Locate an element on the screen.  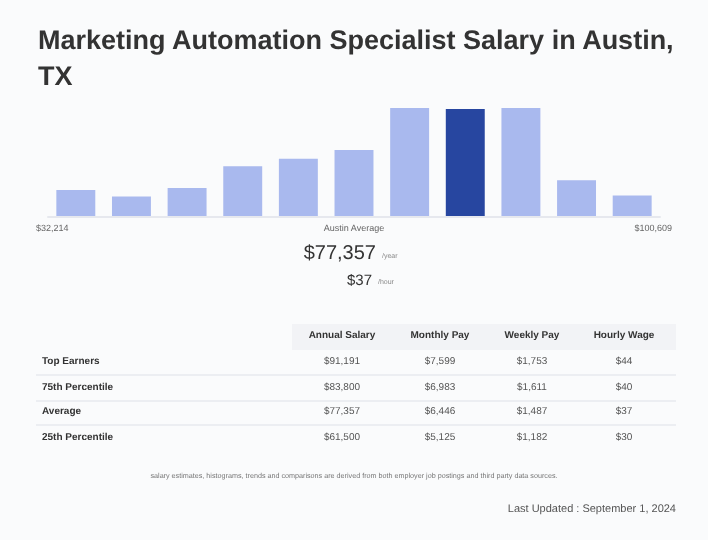
text: $77,357 is located at coordinates (340, 254).